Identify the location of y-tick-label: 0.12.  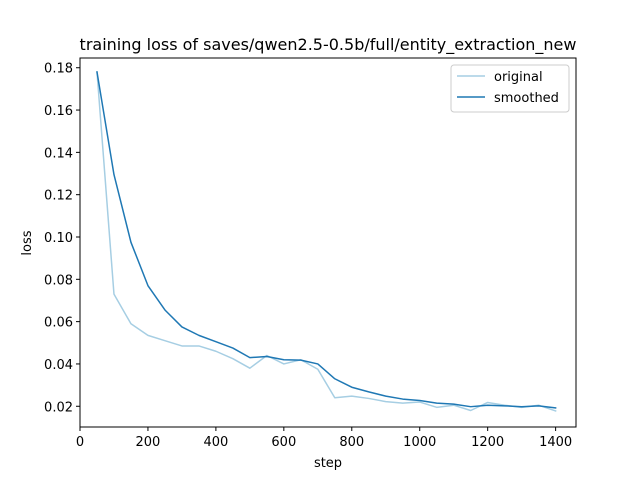
(58, 196).